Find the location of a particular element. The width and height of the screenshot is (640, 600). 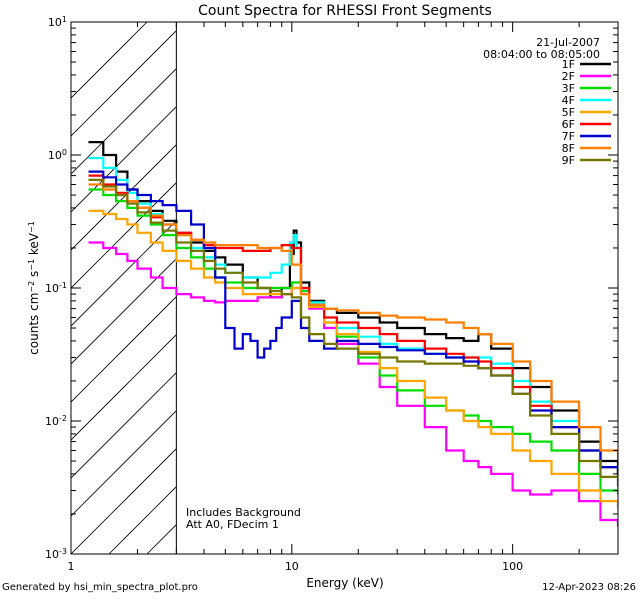

legend-label: 5F is located at coordinates (568, 112).